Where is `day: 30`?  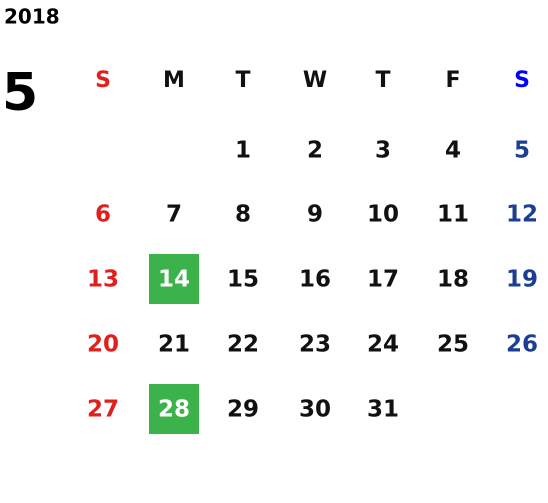 day: 30 is located at coordinates (315, 410).